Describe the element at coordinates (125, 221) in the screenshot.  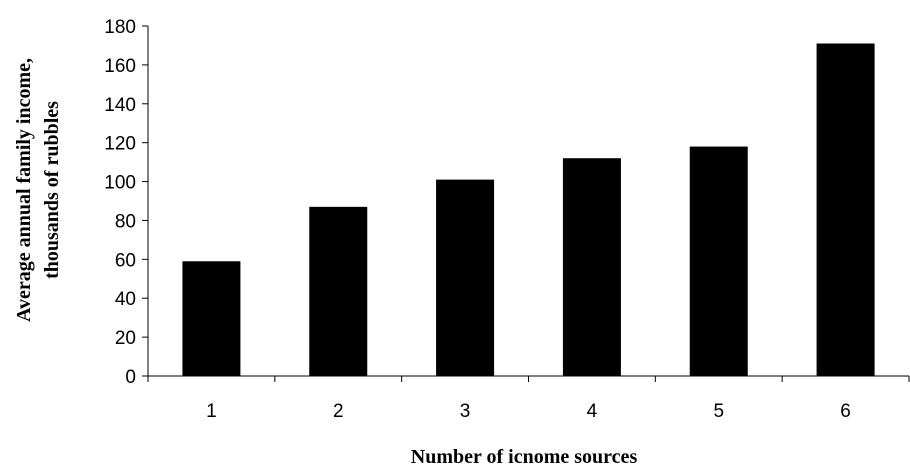
I see `y-tick-label: 80` at that location.